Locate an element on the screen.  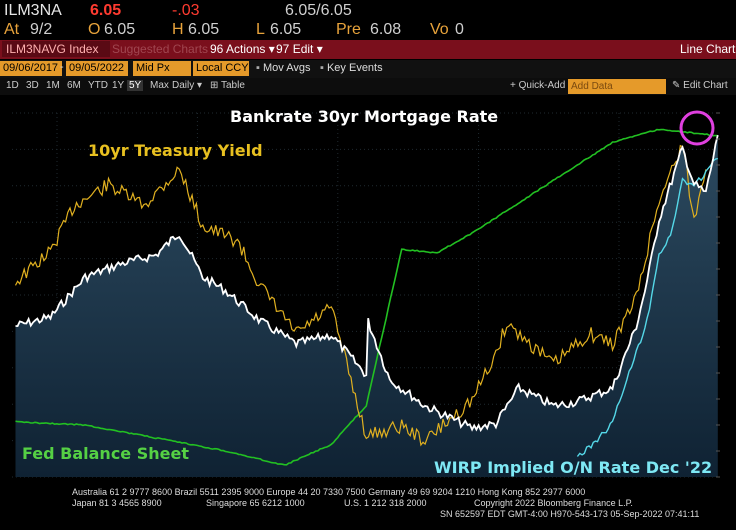
annotation-treasury: 10yr Treasury Yield is located at coordinates (175, 150).